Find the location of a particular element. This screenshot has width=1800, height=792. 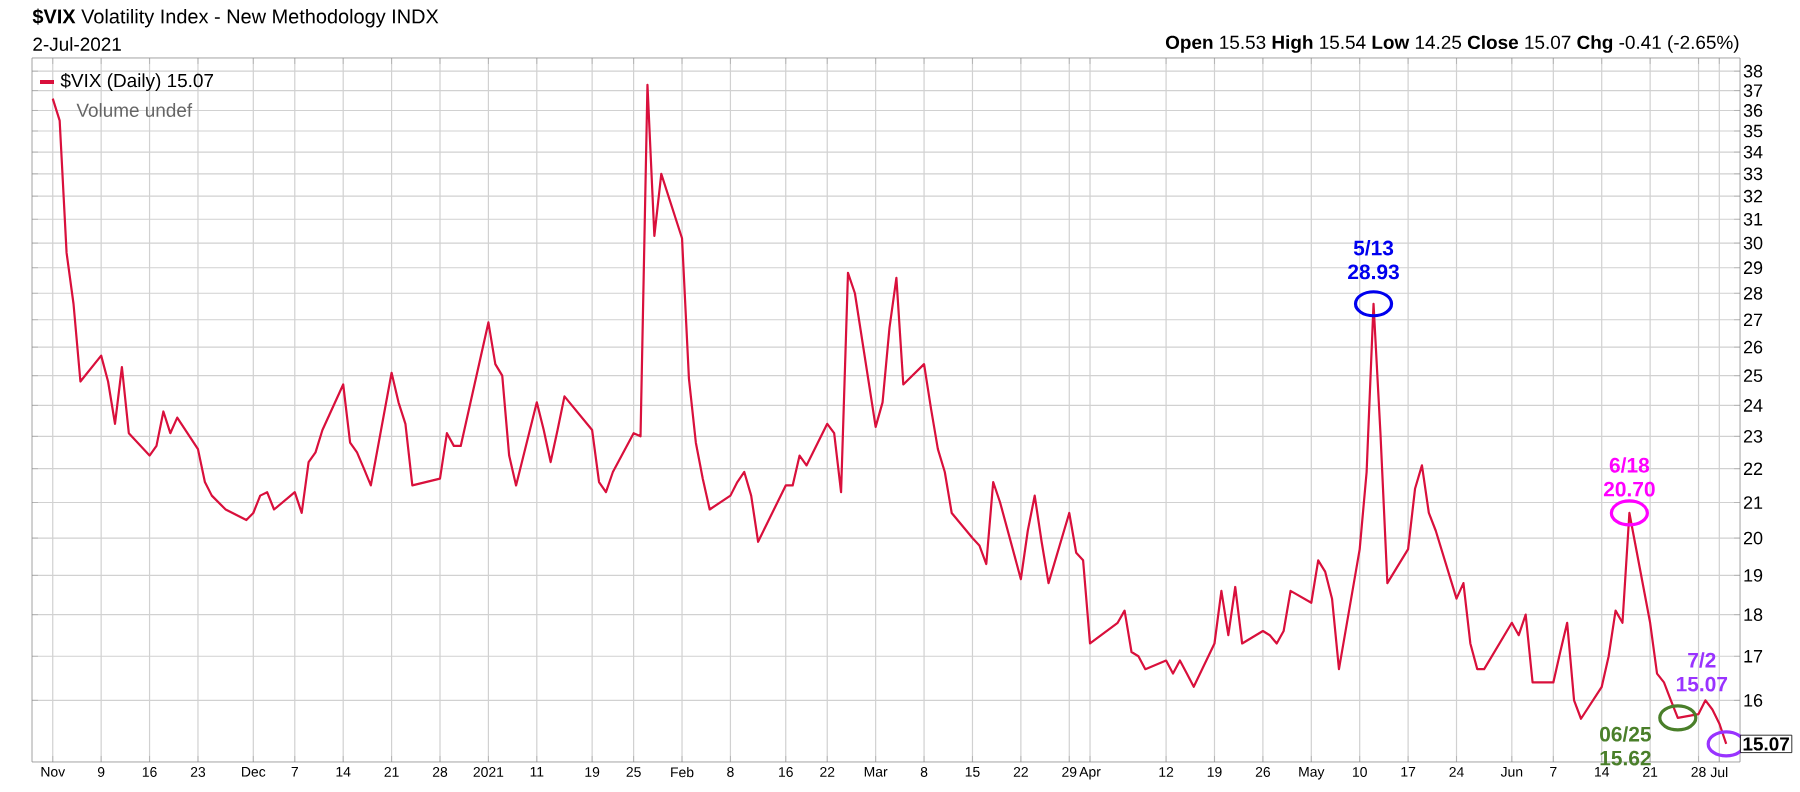

y-tick-label: 16 is located at coordinates (1753, 700).